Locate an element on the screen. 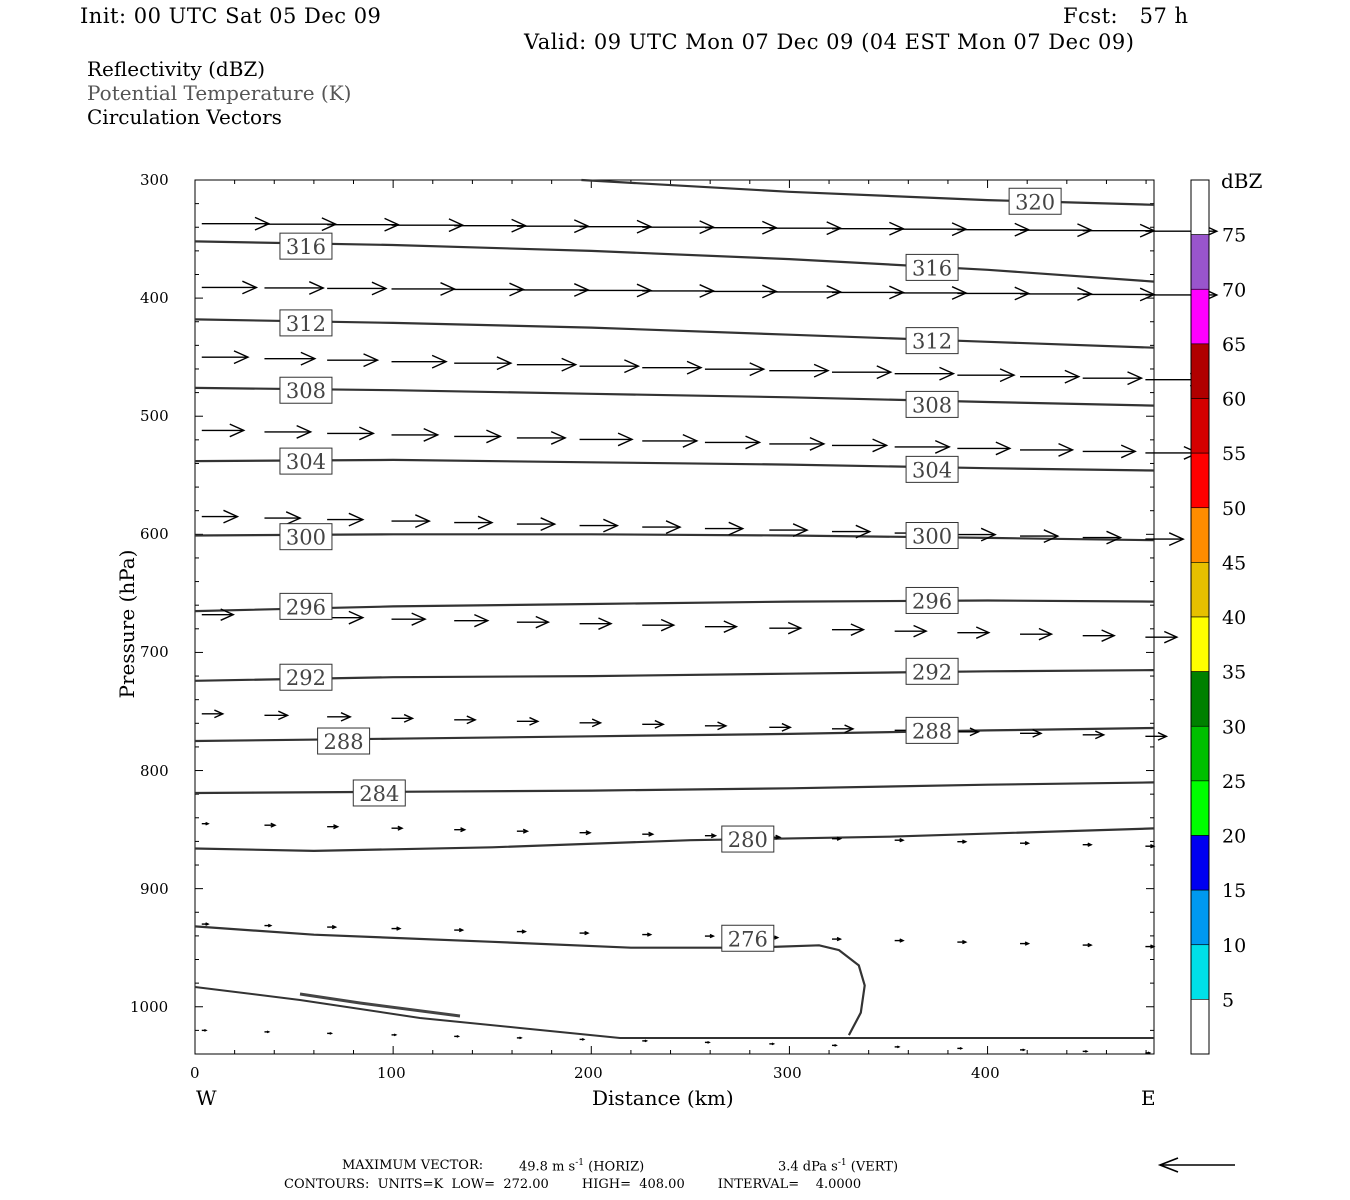  contour-label-312: 312 is located at coordinates (932, 342).